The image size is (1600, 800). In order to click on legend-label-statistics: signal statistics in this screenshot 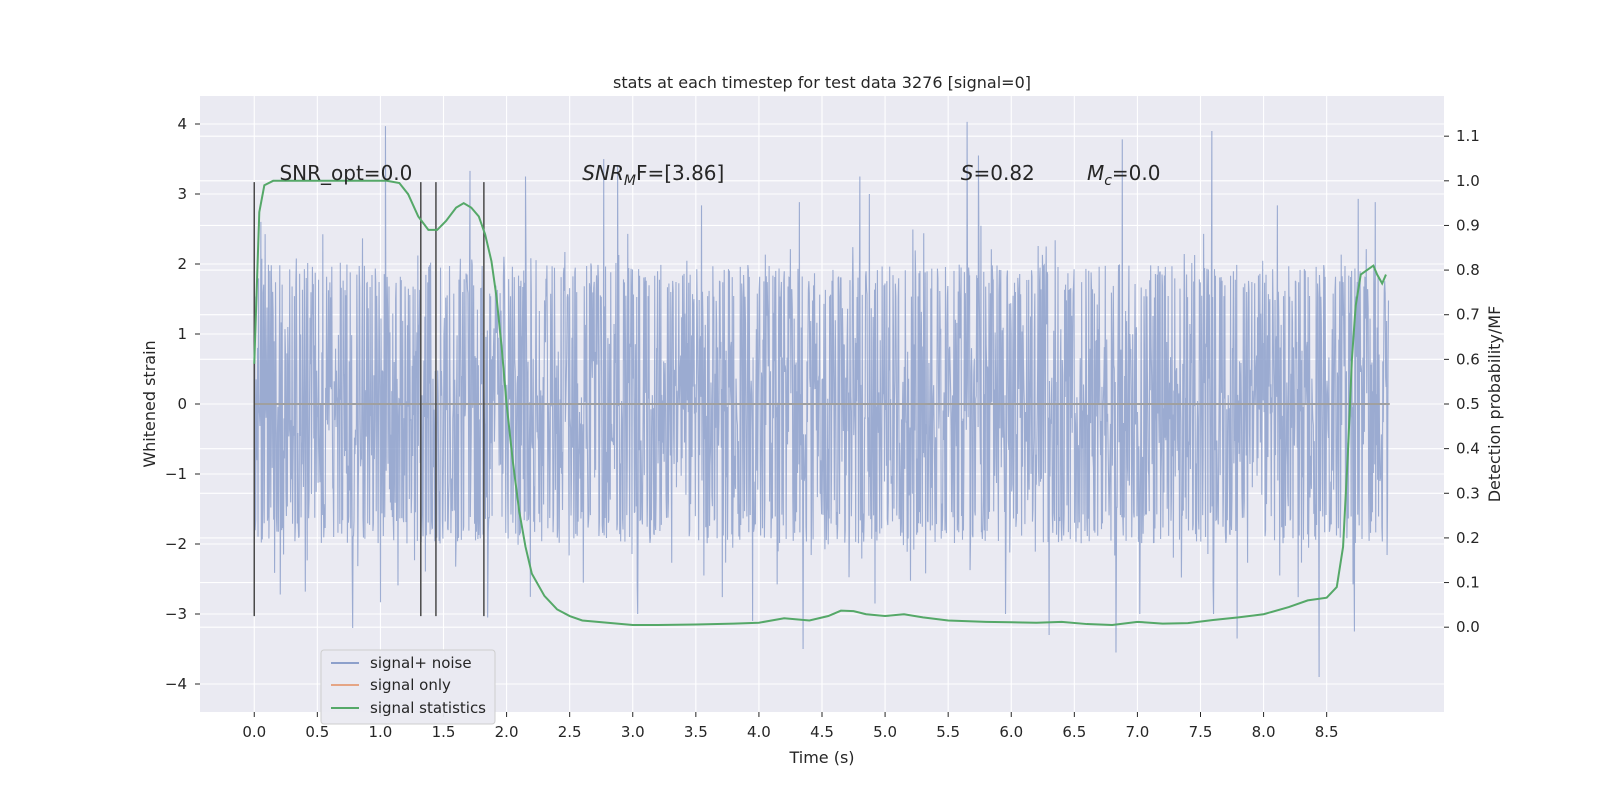, I will do `click(428, 708)`.